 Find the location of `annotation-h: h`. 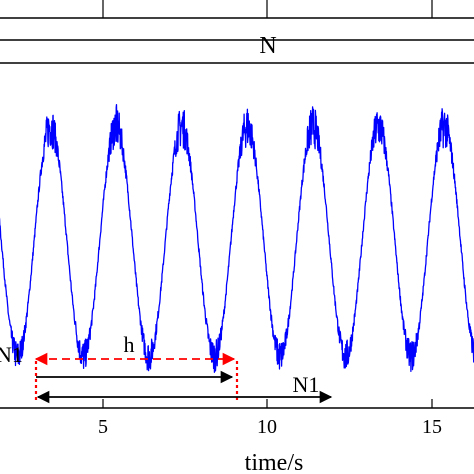

annotation-h: h is located at coordinates (135, 349).